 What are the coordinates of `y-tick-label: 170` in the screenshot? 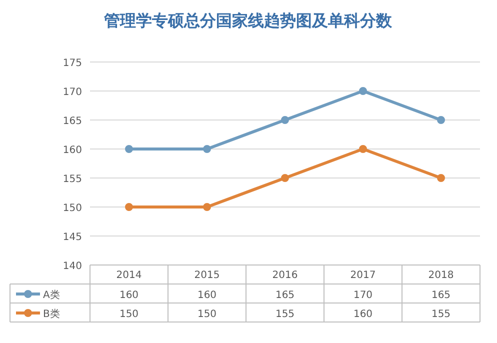 It's located at (72, 92).